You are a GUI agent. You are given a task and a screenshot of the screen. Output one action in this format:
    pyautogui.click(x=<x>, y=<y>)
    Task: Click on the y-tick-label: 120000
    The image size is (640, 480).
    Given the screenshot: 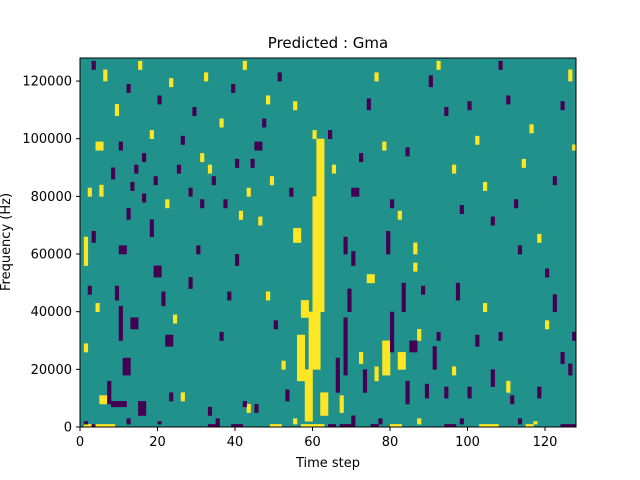 What is the action you would take?
    pyautogui.click(x=47, y=82)
    